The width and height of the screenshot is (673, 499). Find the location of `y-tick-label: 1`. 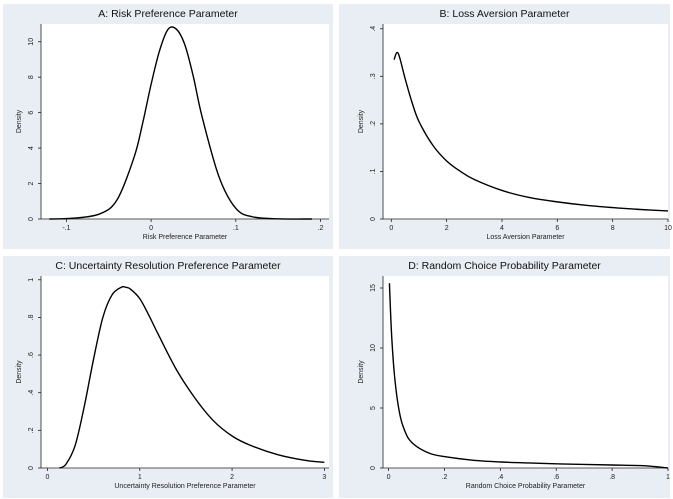

y-tick-label: 1 is located at coordinates (31, 280).